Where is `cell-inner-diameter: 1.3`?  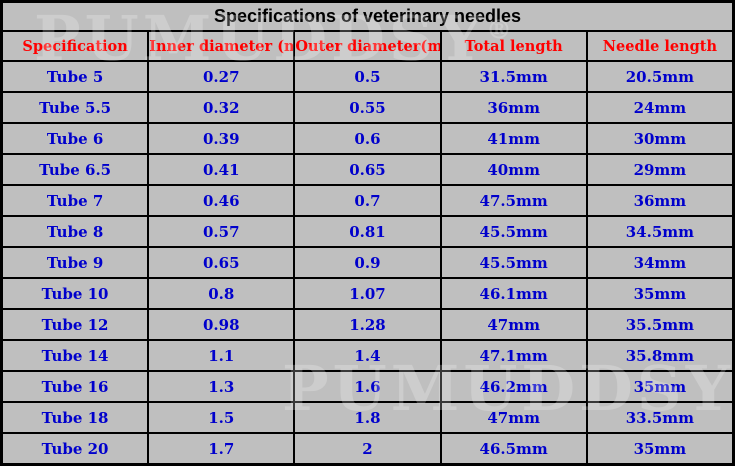
cell-inner-diameter: 1.3 is located at coordinates (221, 386).